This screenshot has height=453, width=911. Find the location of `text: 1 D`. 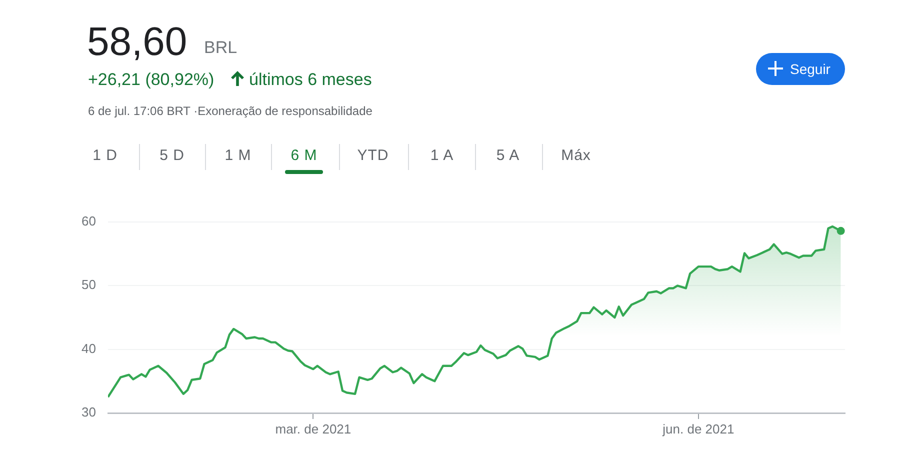

text: 1 D is located at coordinates (105, 155).